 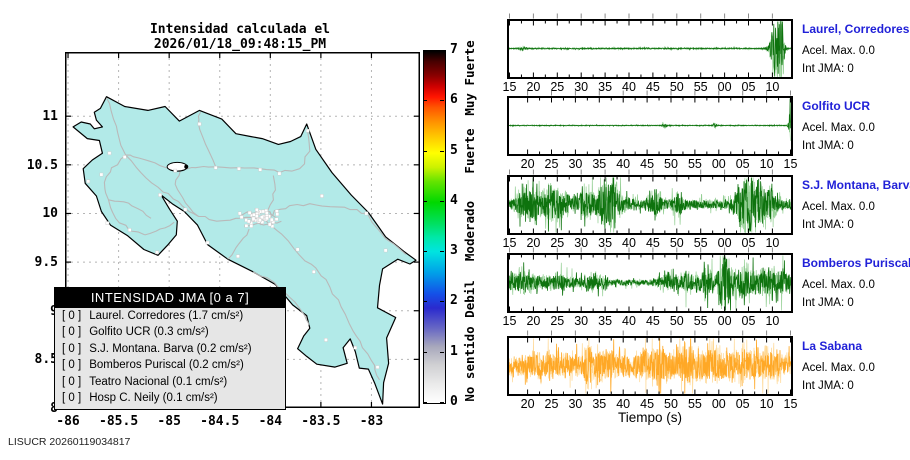 I want to click on colorbar-tick-label: 4, so click(x=454, y=200).